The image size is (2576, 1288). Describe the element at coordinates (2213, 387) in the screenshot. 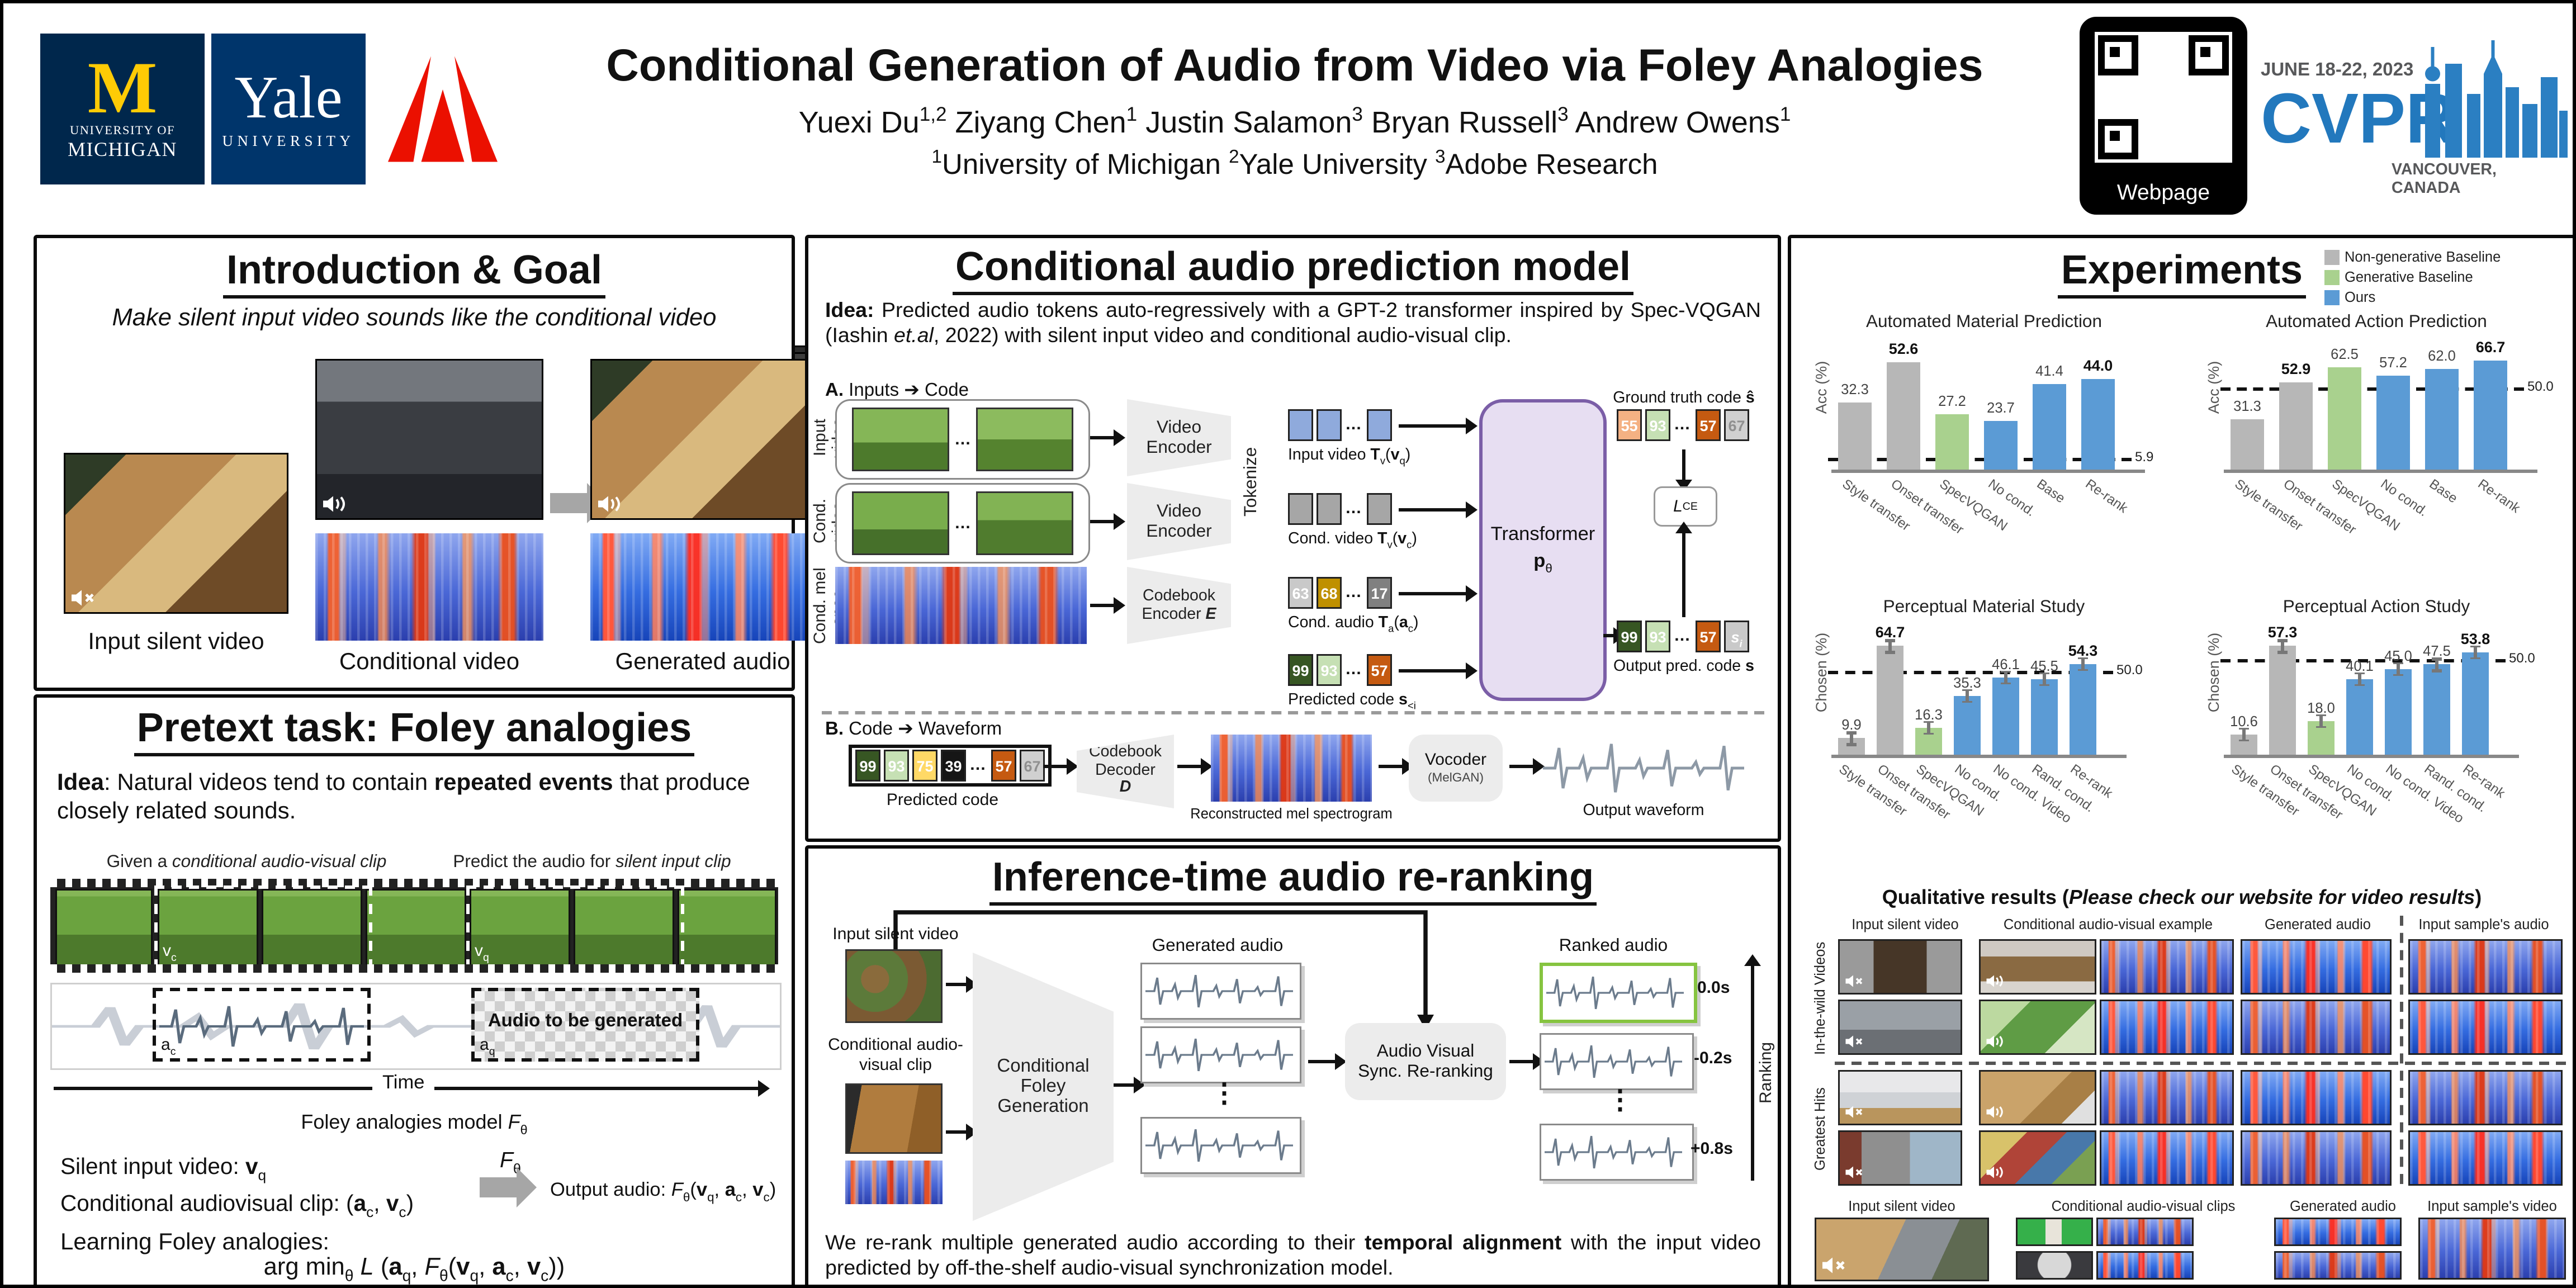

I see `chart-ylabel: Acc (%)` at that location.